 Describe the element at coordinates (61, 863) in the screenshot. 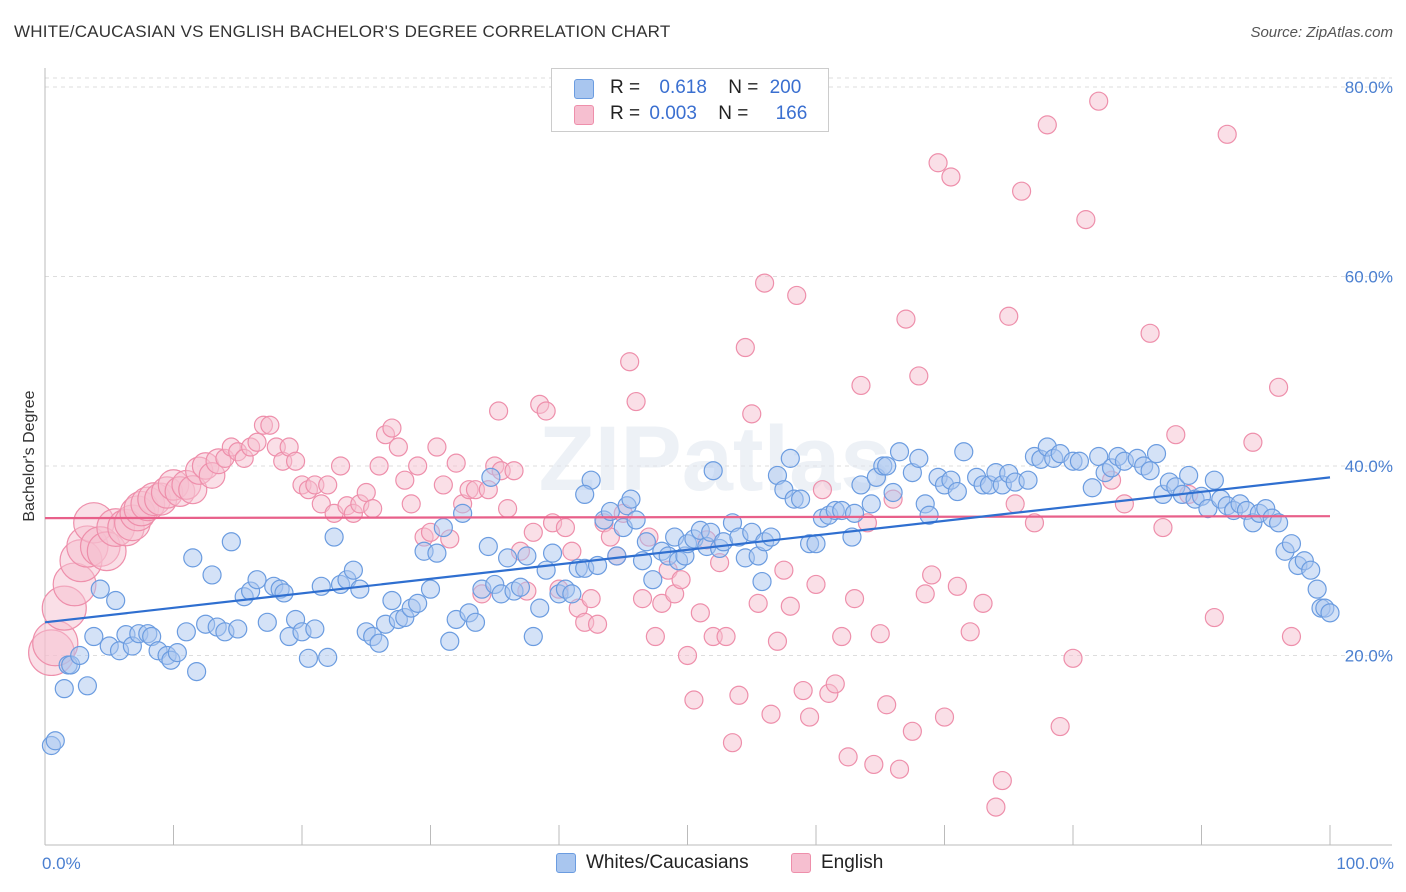

I see `x-tick-label-min: 0.0%` at that location.